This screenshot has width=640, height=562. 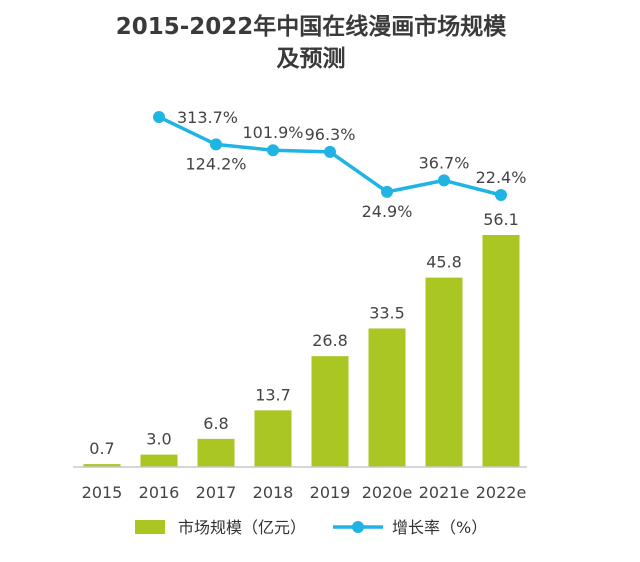 I want to click on line-point-2022e, so click(x=501, y=195).